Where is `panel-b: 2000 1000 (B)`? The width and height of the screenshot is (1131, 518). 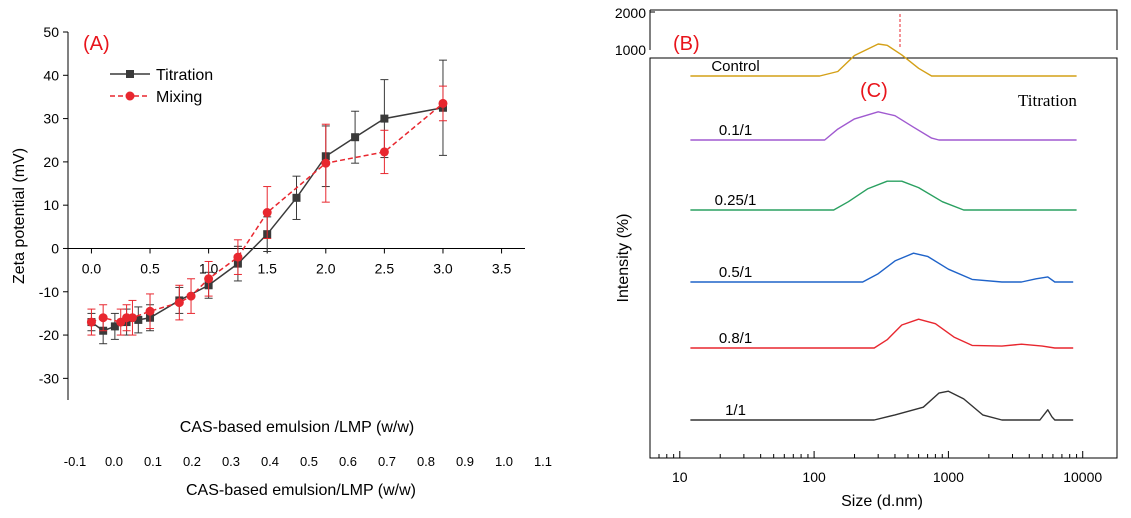 panel-b: 2000 1000 (B) is located at coordinates (866, 31).